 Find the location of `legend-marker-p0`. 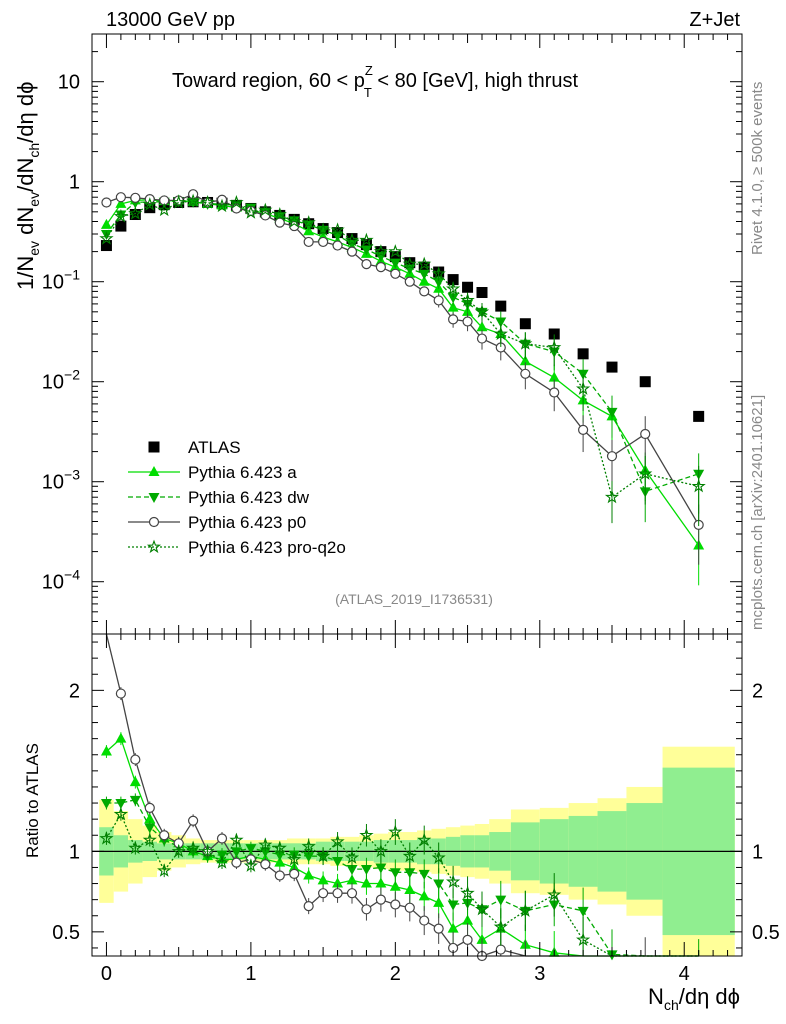

legend-marker-p0 is located at coordinates (154, 522).